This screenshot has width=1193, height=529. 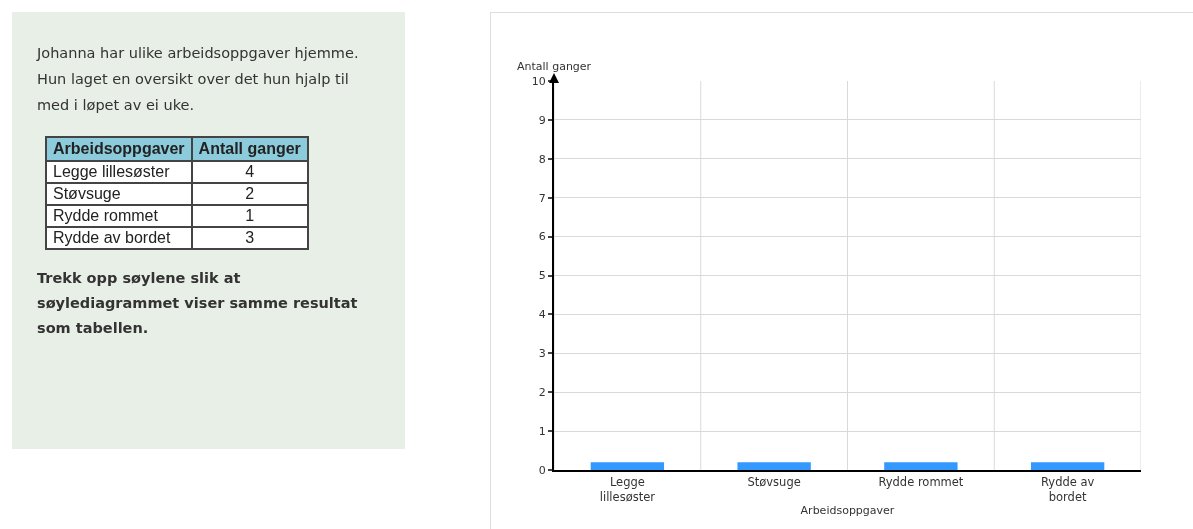 What do you see at coordinates (542, 354) in the screenshot?
I see `y-tick-label: 3` at bounding box center [542, 354].